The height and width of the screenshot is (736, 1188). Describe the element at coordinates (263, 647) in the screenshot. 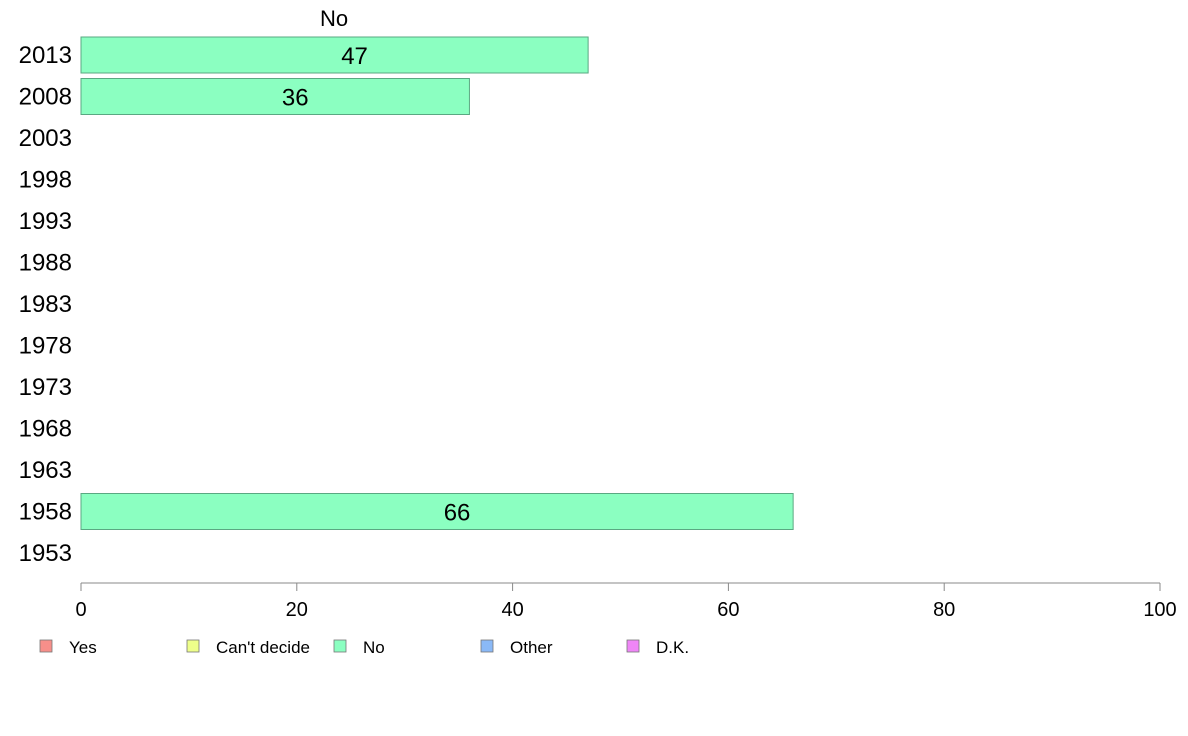

I see `legend-label: Can't decide` at that location.